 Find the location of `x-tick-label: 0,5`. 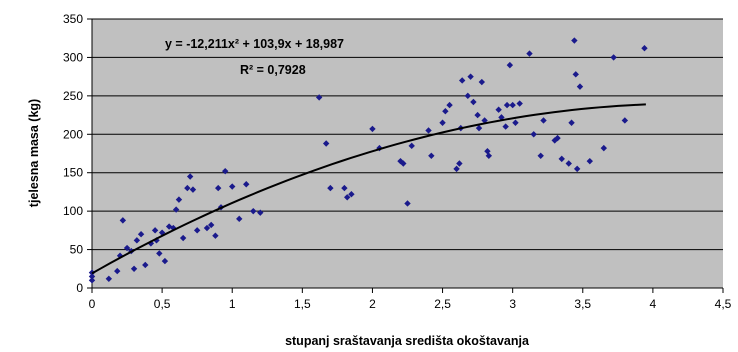

x-tick-label: 0,5 is located at coordinates (162, 304).